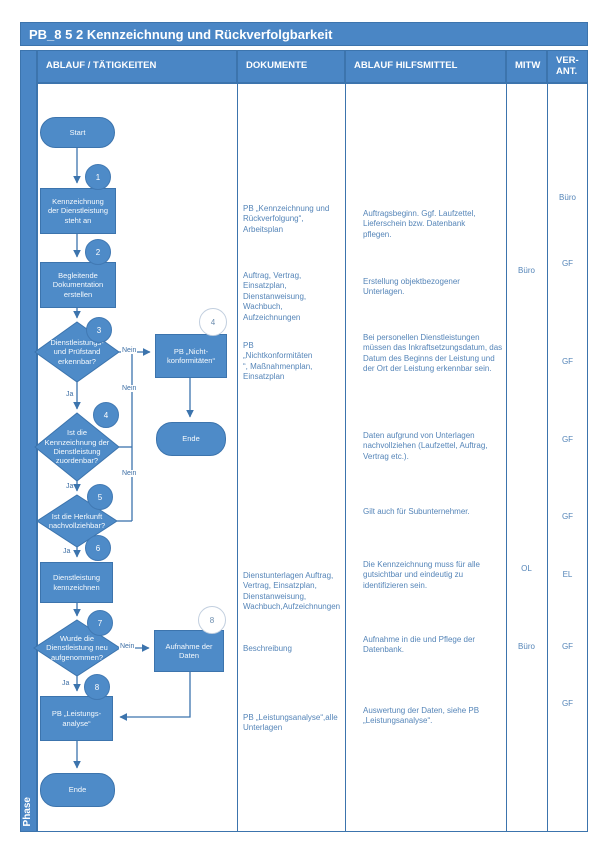 Image resolution: width=600 pixels, height=849 pixels. I want to click on mitw-cell: OL, so click(526, 568).